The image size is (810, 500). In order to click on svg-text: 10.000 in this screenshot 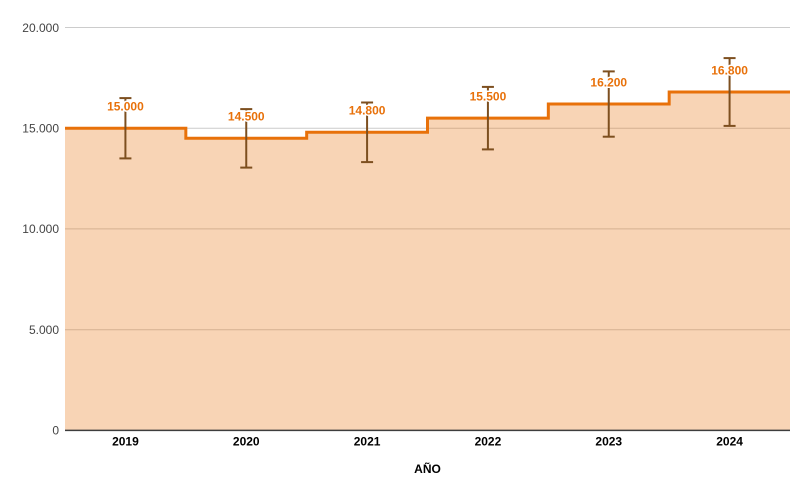, I will do `click(40, 229)`.